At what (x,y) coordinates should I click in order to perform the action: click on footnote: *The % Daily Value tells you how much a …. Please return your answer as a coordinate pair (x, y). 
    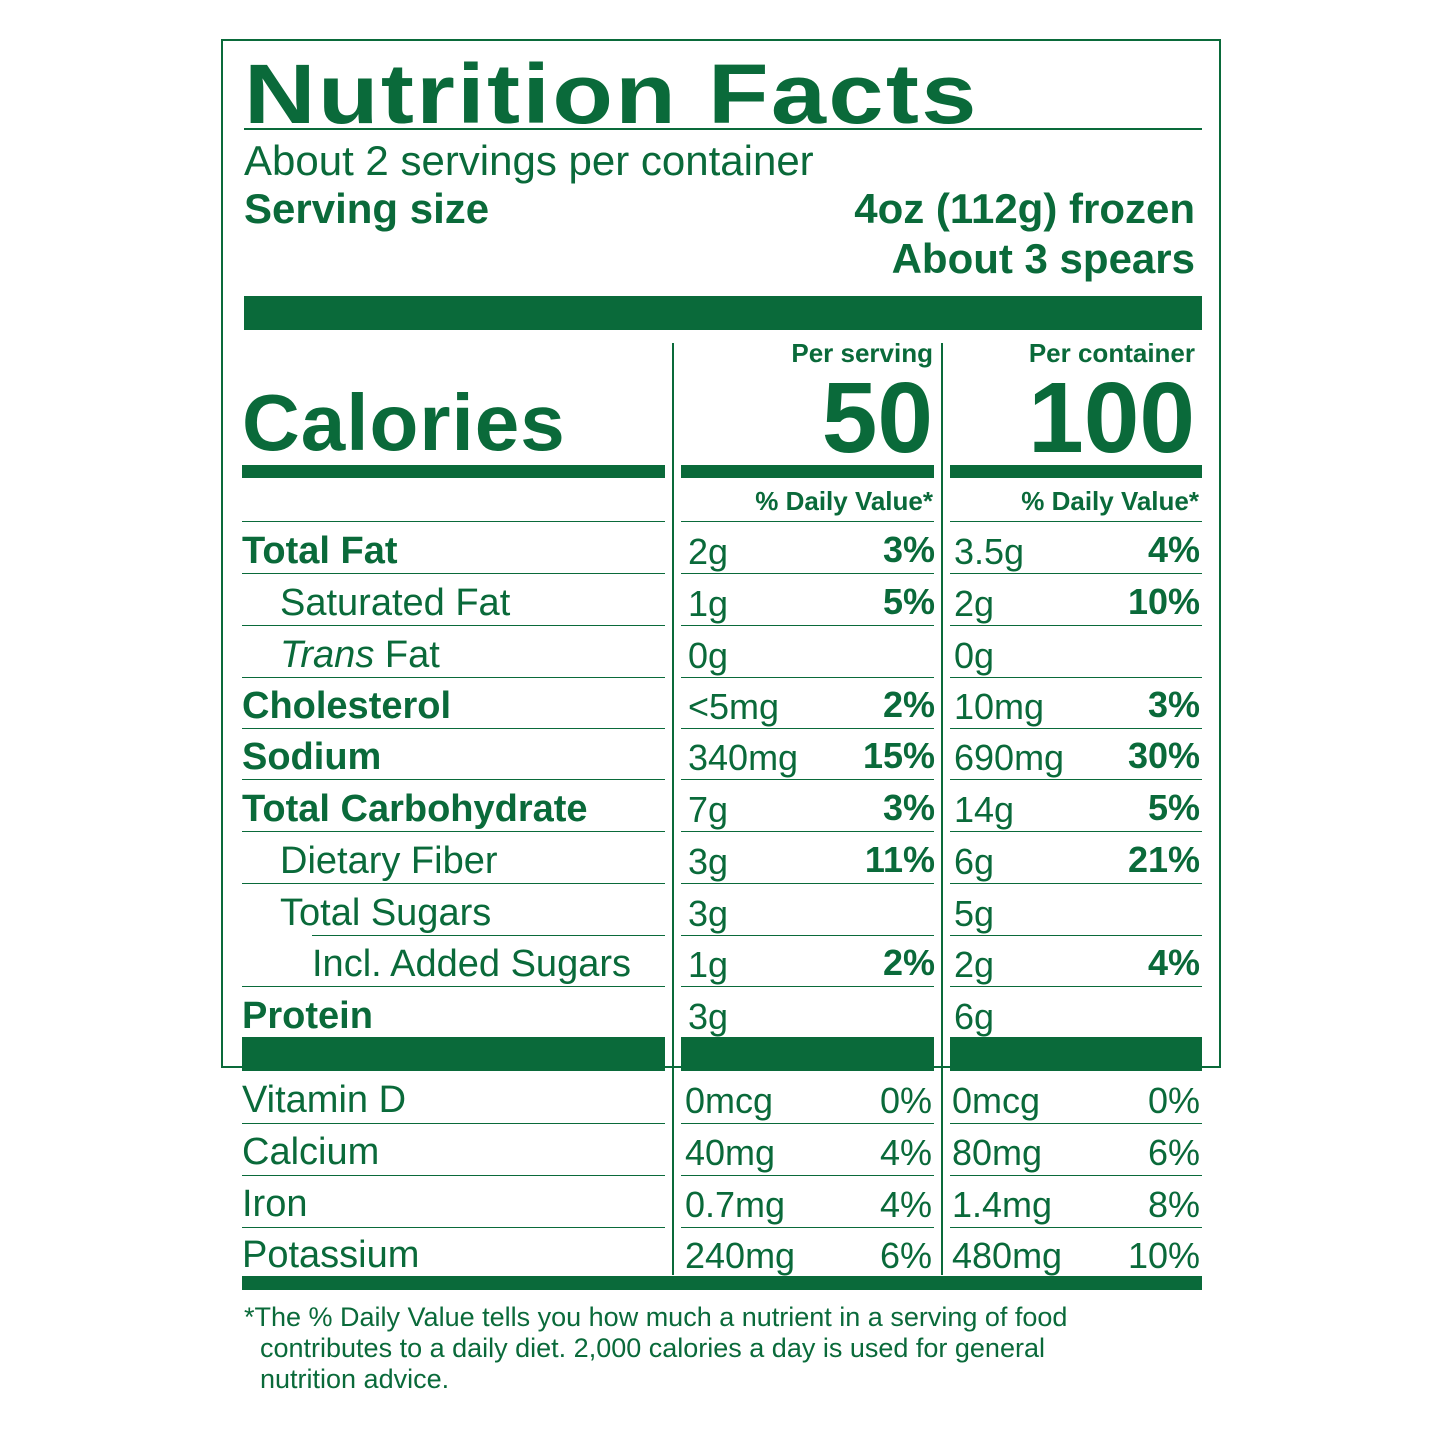
    Looking at the image, I should click on (714, 1348).